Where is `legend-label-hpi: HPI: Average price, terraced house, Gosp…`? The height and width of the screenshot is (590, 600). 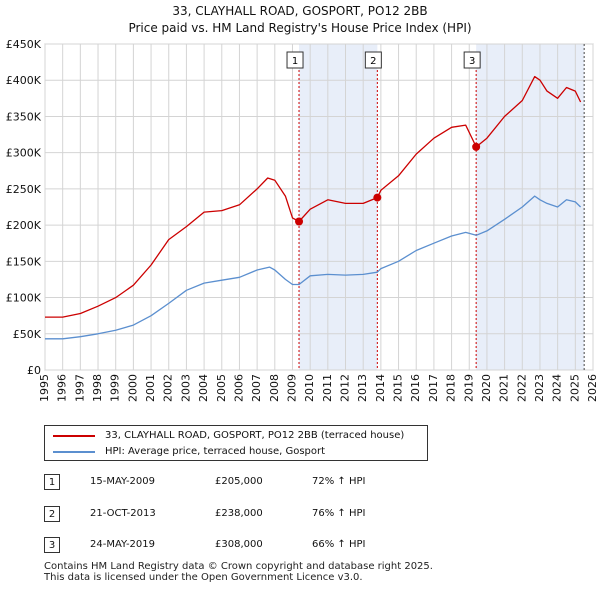
legend-label-hpi: HPI: Average price, terraced house, Gosp… is located at coordinates (215, 451).